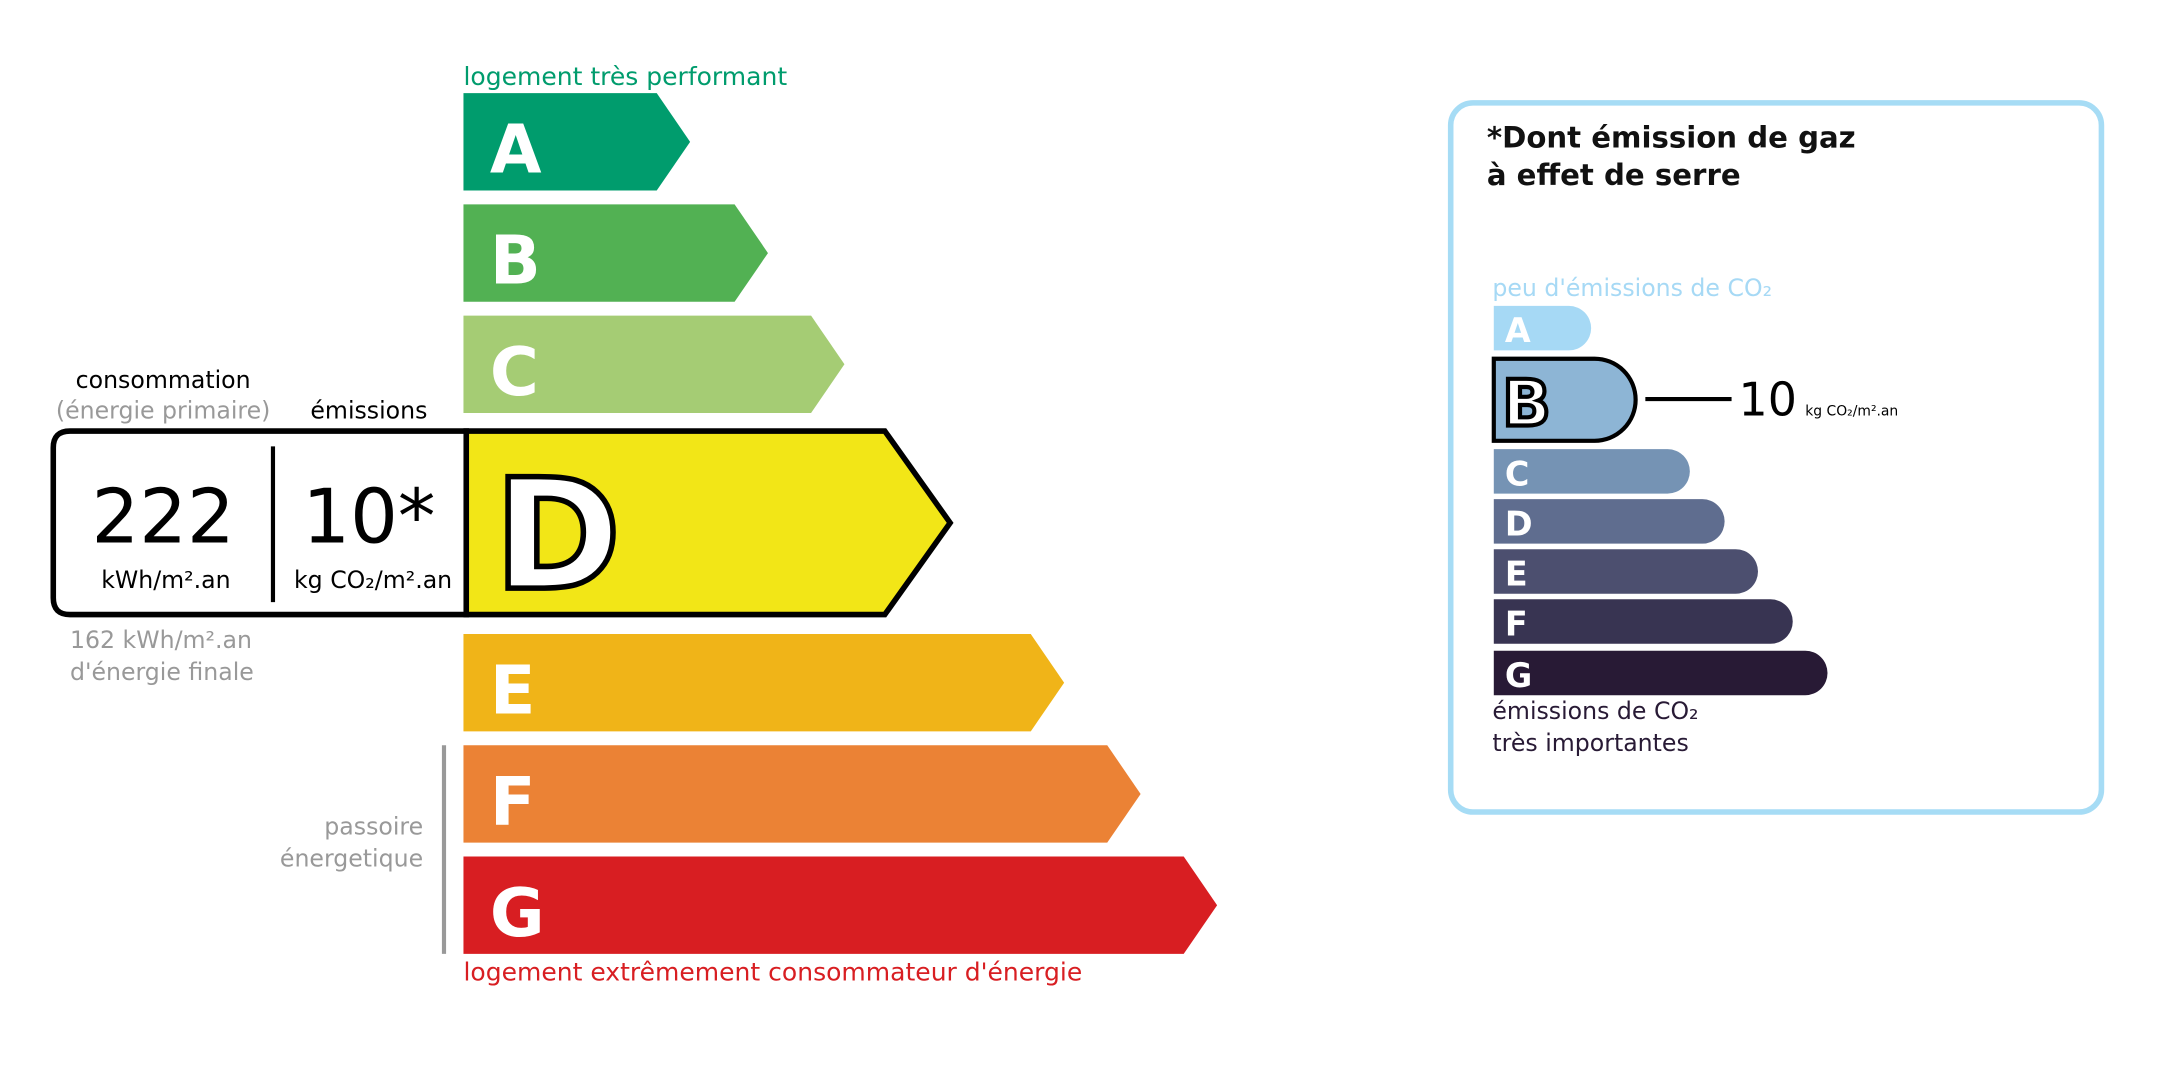 This screenshot has width=2170, height=1079. I want to click on ges-grade-letter: A, so click(1518, 330).